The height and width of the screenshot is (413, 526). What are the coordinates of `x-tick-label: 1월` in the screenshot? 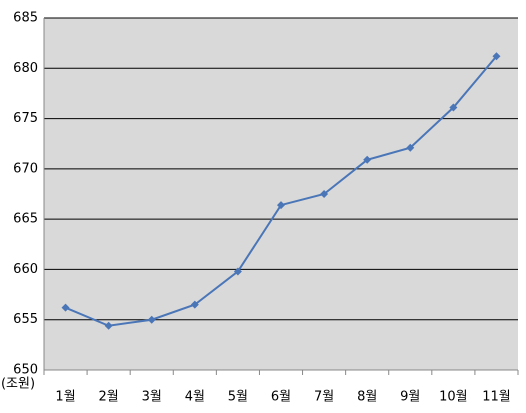 It's located at (65, 397).